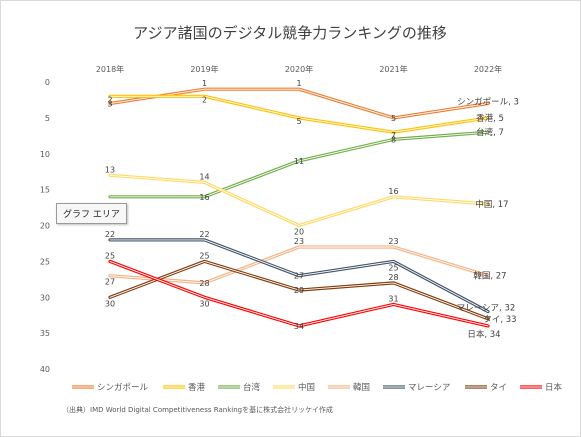 This screenshot has height=437, width=581. I want to click on y-tick-label: 40, so click(45, 369).